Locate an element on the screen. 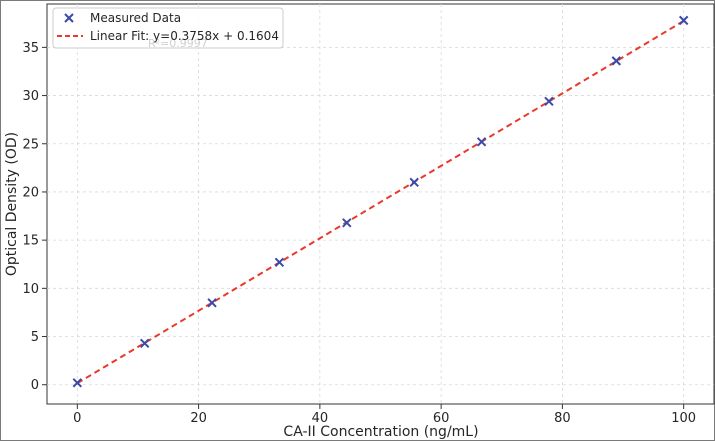 Image resolution: width=715 pixels, height=441 pixels. y-tick-label: 20 is located at coordinates (30, 192).